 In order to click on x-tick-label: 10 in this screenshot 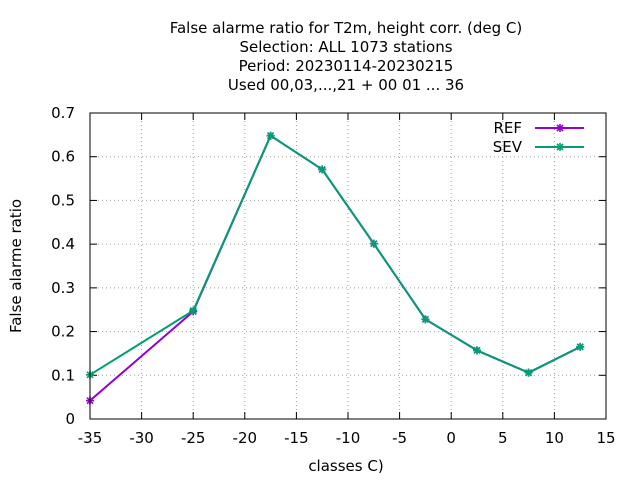, I will do `click(554, 438)`.